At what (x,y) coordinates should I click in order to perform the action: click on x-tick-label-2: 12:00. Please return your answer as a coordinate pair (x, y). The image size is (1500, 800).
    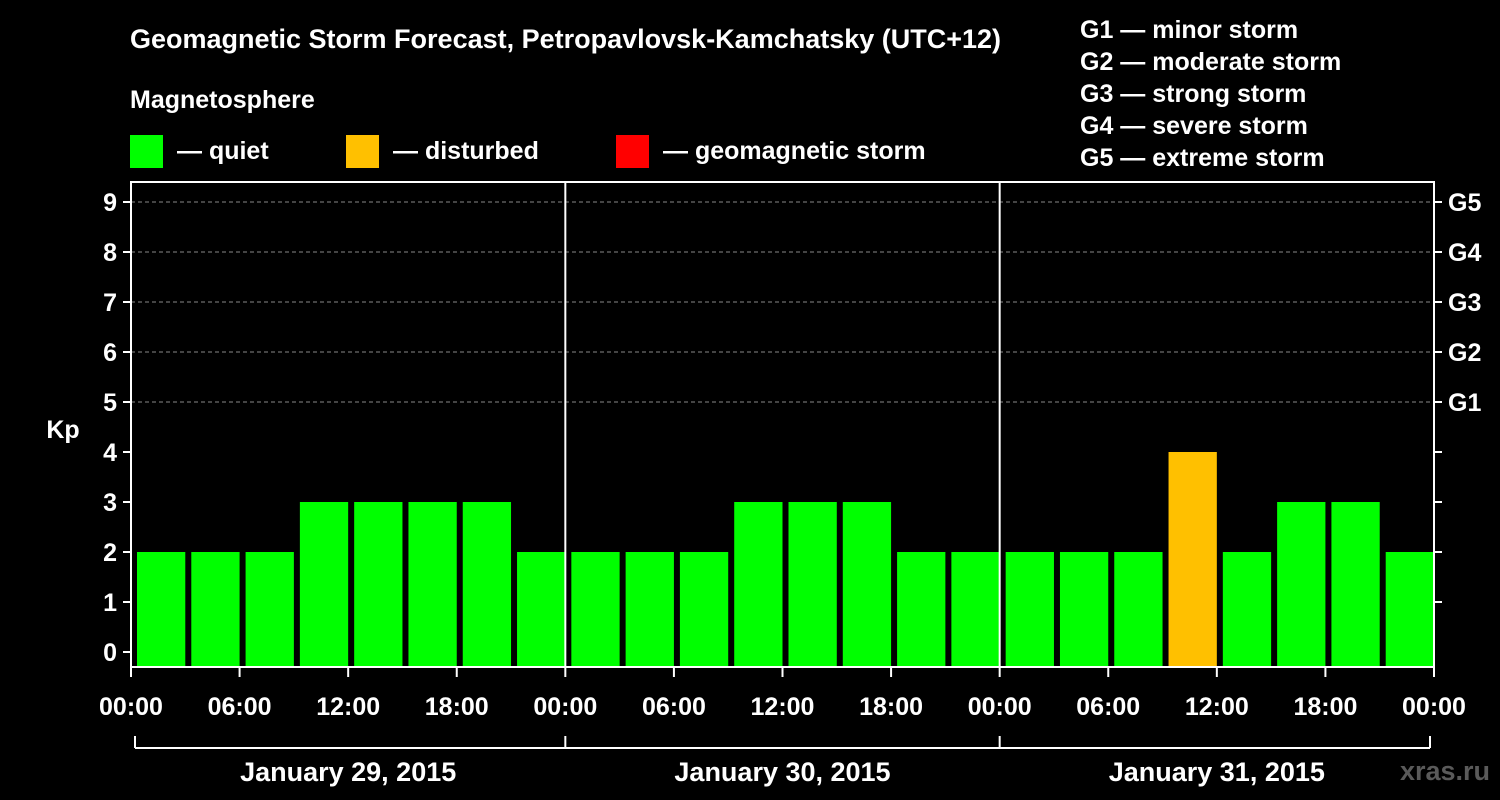
    Looking at the image, I should click on (348, 707).